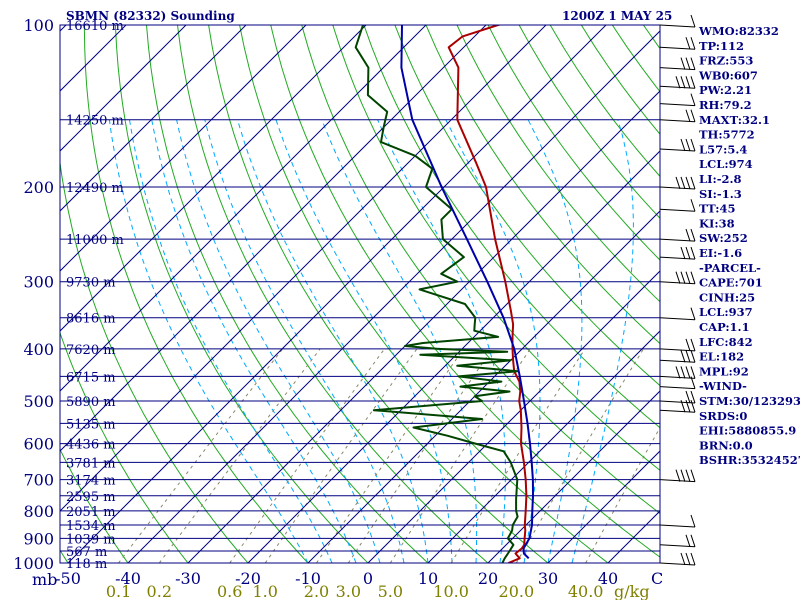 The width and height of the screenshot is (800, 600). What do you see at coordinates (316, 591) in the screenshot?
I see `mixing-ratio-tick-label: 2.0` at bounding box center [316, 591].